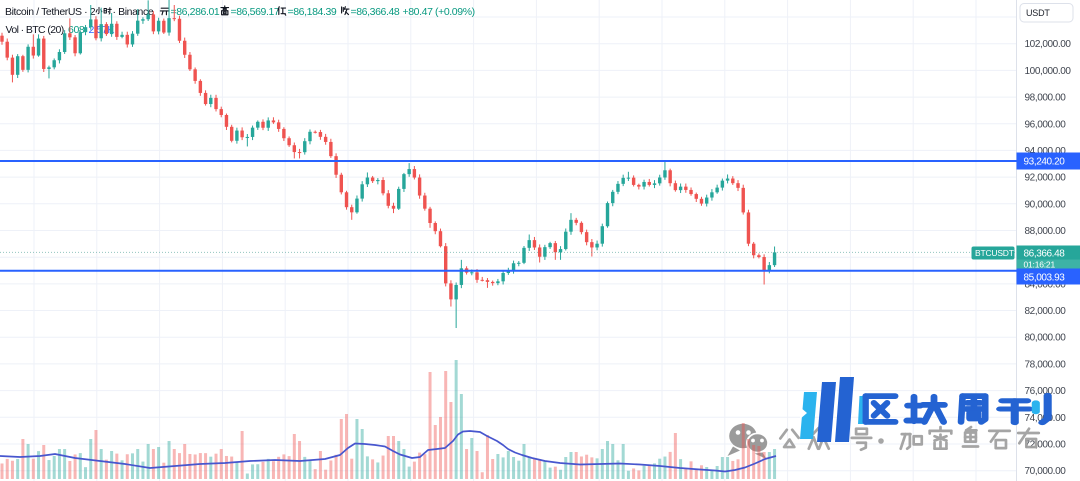 This screenshot has width=1080, height=481. I want to click on svg-text: =86,569.17, so click(255, 12).